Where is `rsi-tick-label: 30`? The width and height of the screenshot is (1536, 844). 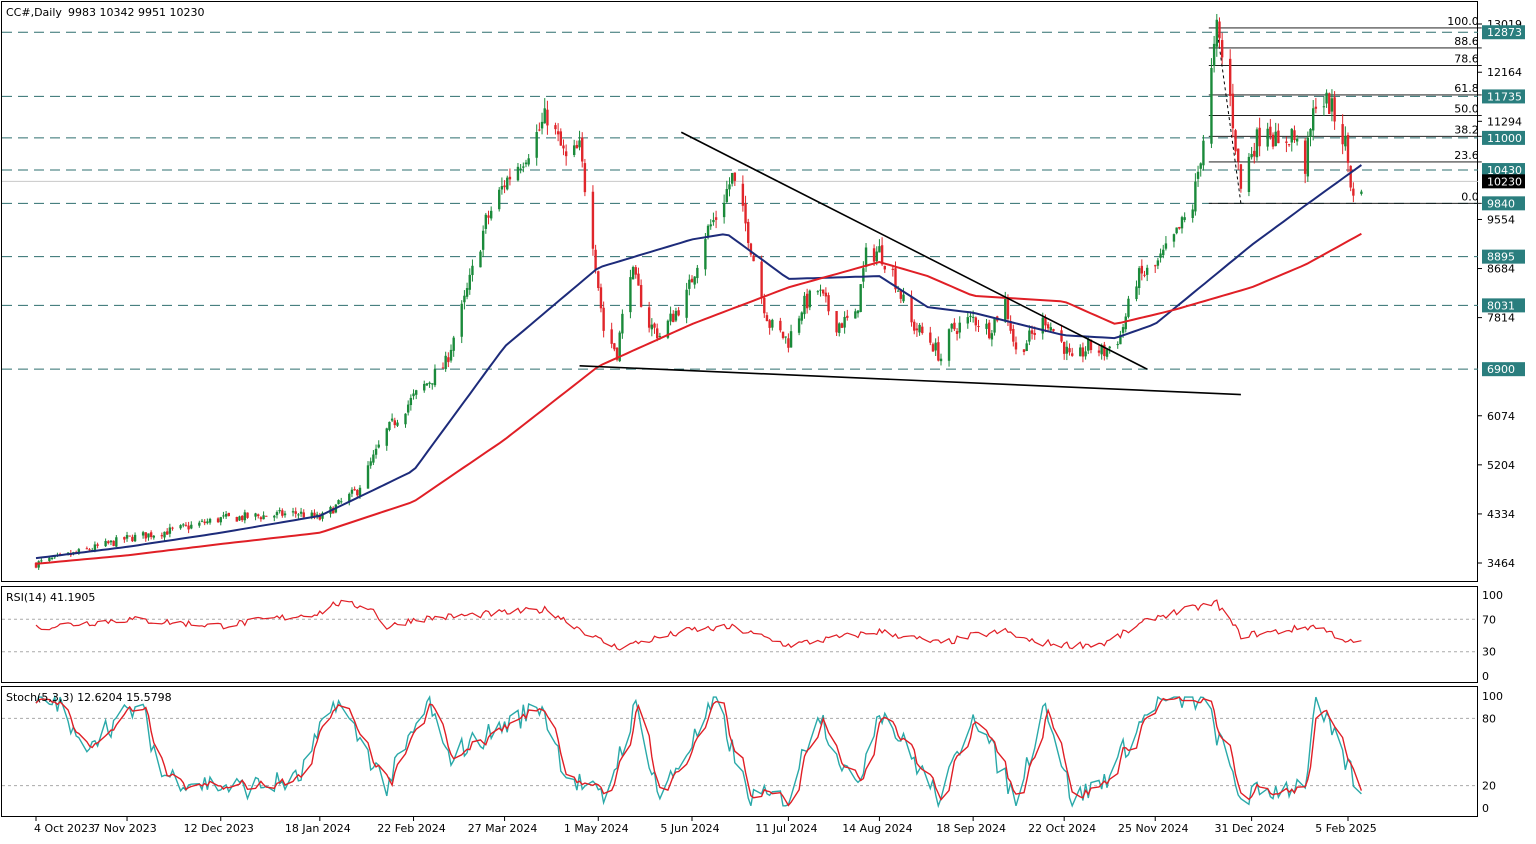
rsi-tick-label: 30 is located at coordinates (1489, 652).